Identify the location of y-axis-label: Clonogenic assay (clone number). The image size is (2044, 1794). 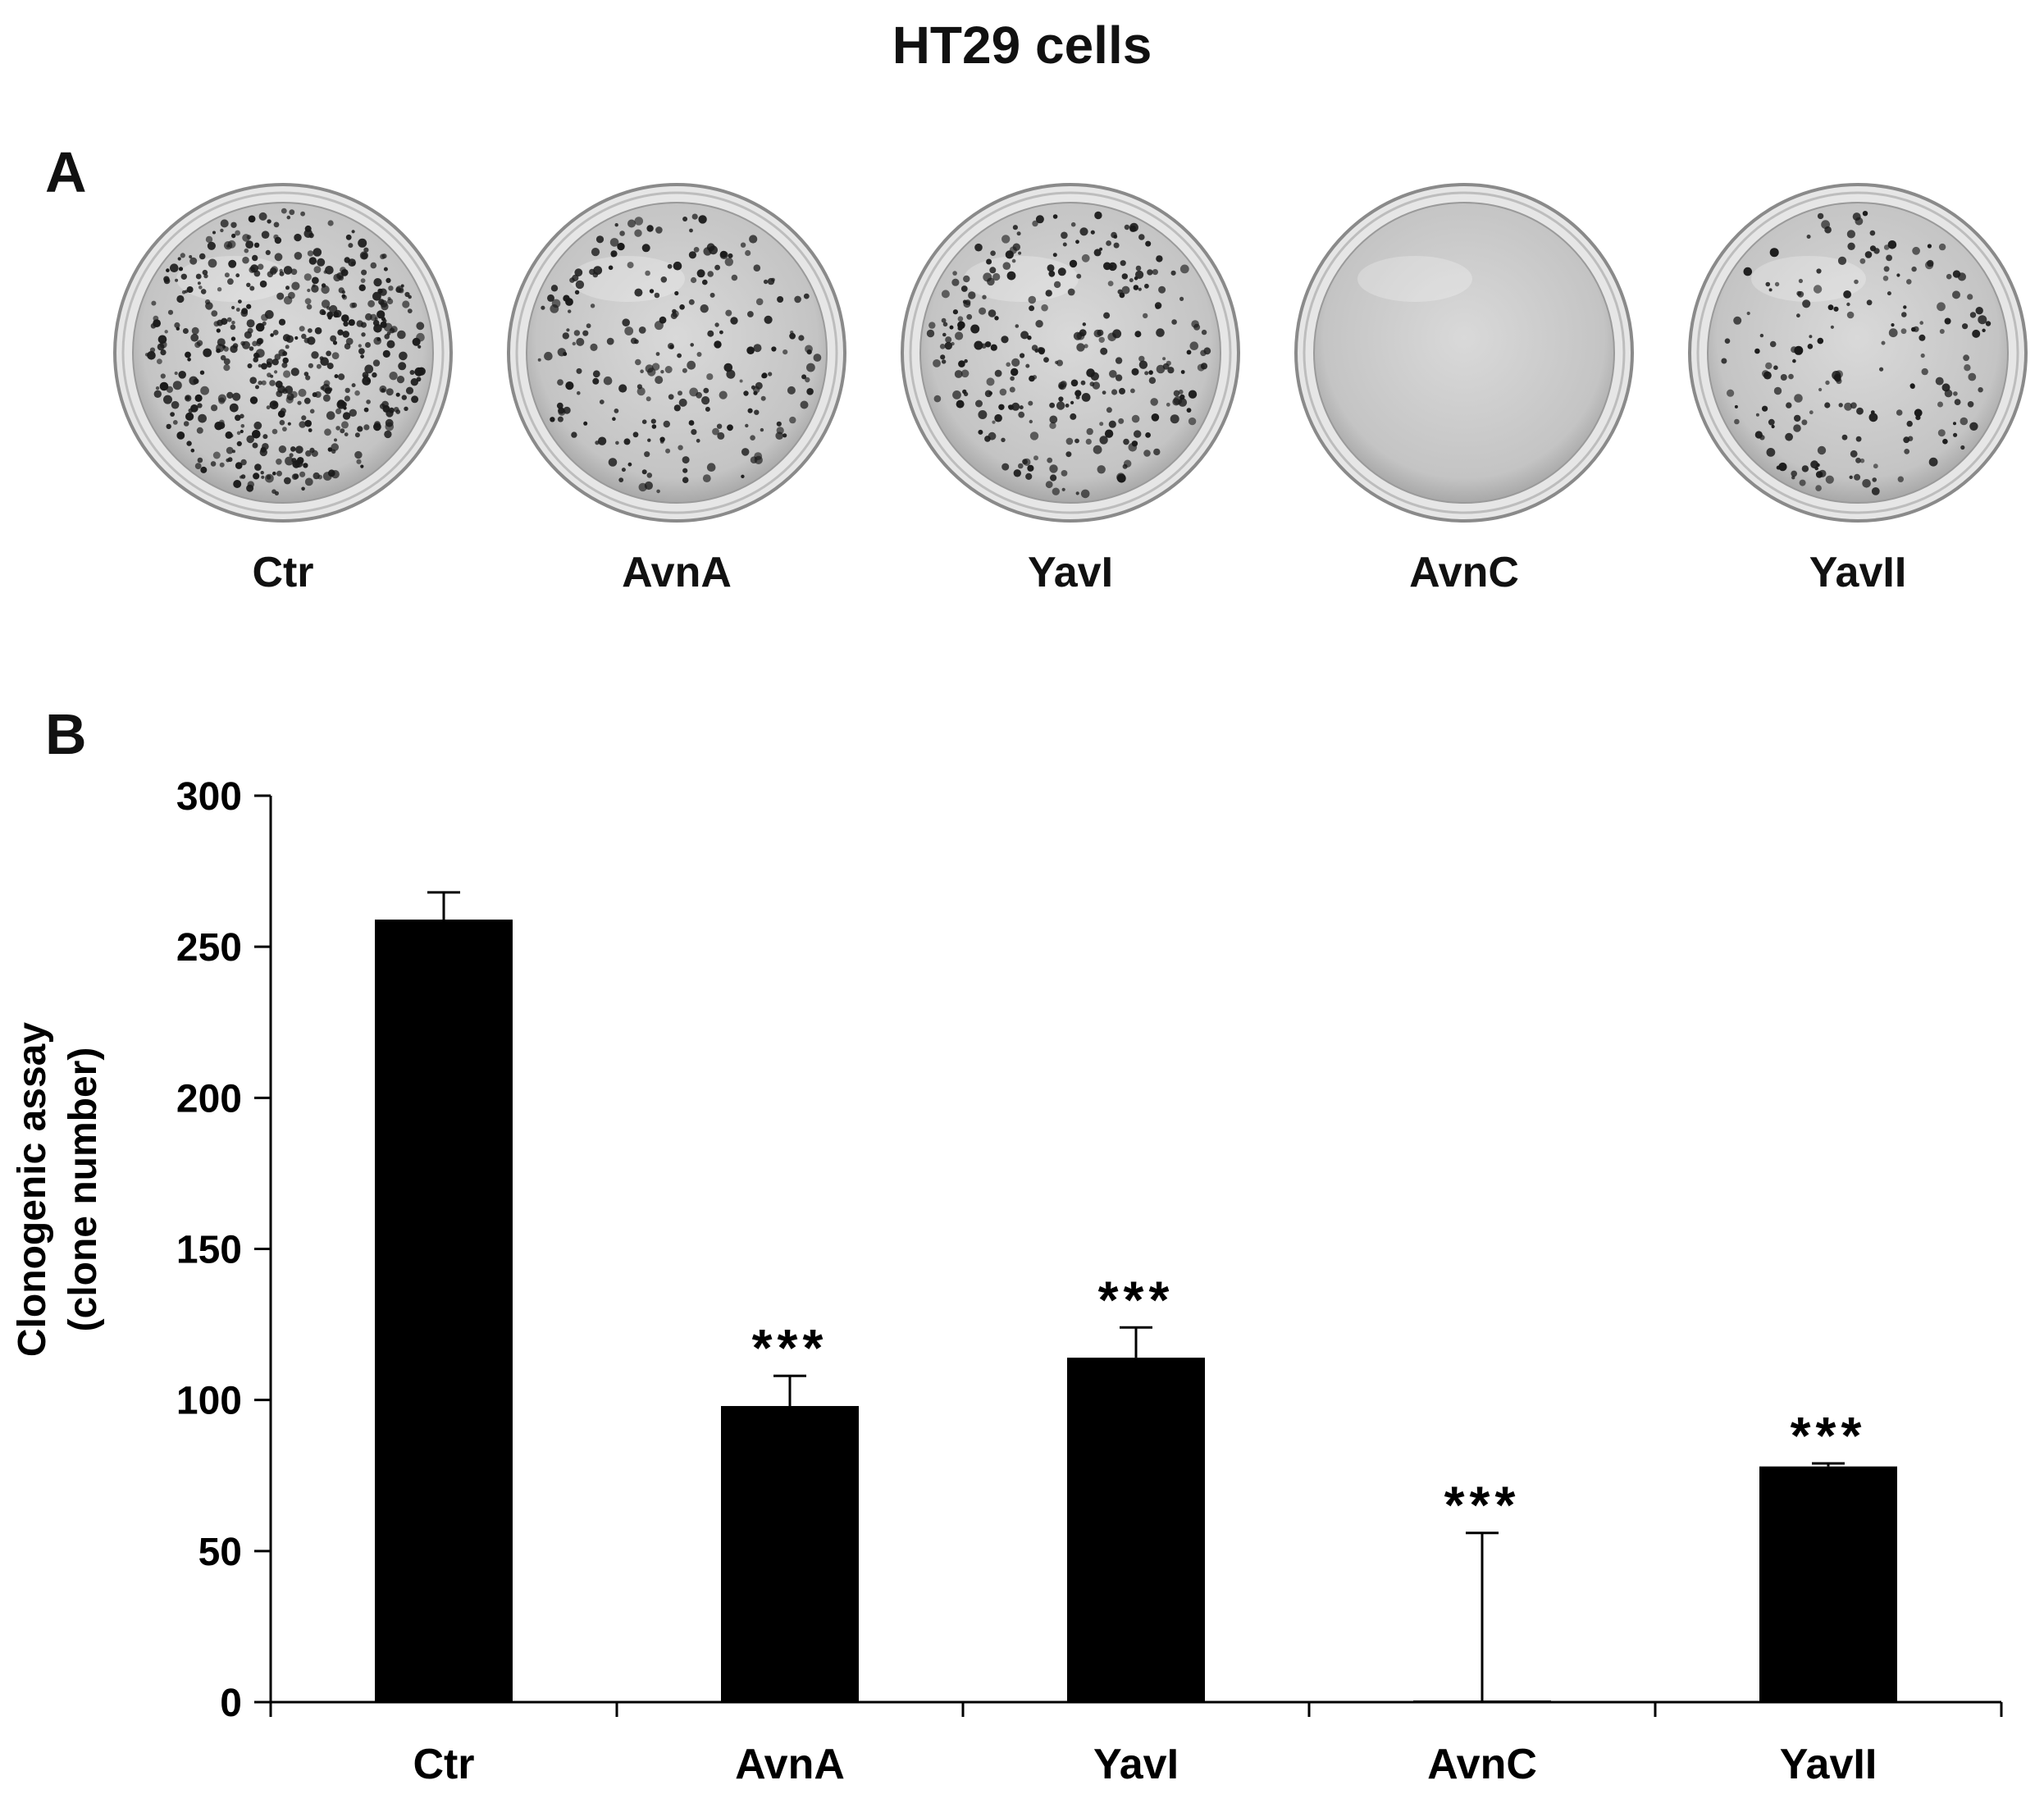
(58, 1189).